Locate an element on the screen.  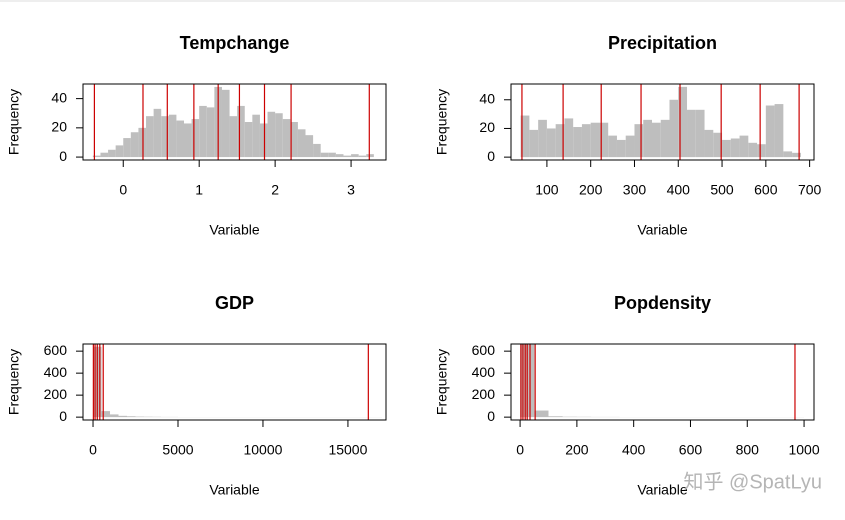
x-tick-label: 300 is located at coordinates (635, 190).